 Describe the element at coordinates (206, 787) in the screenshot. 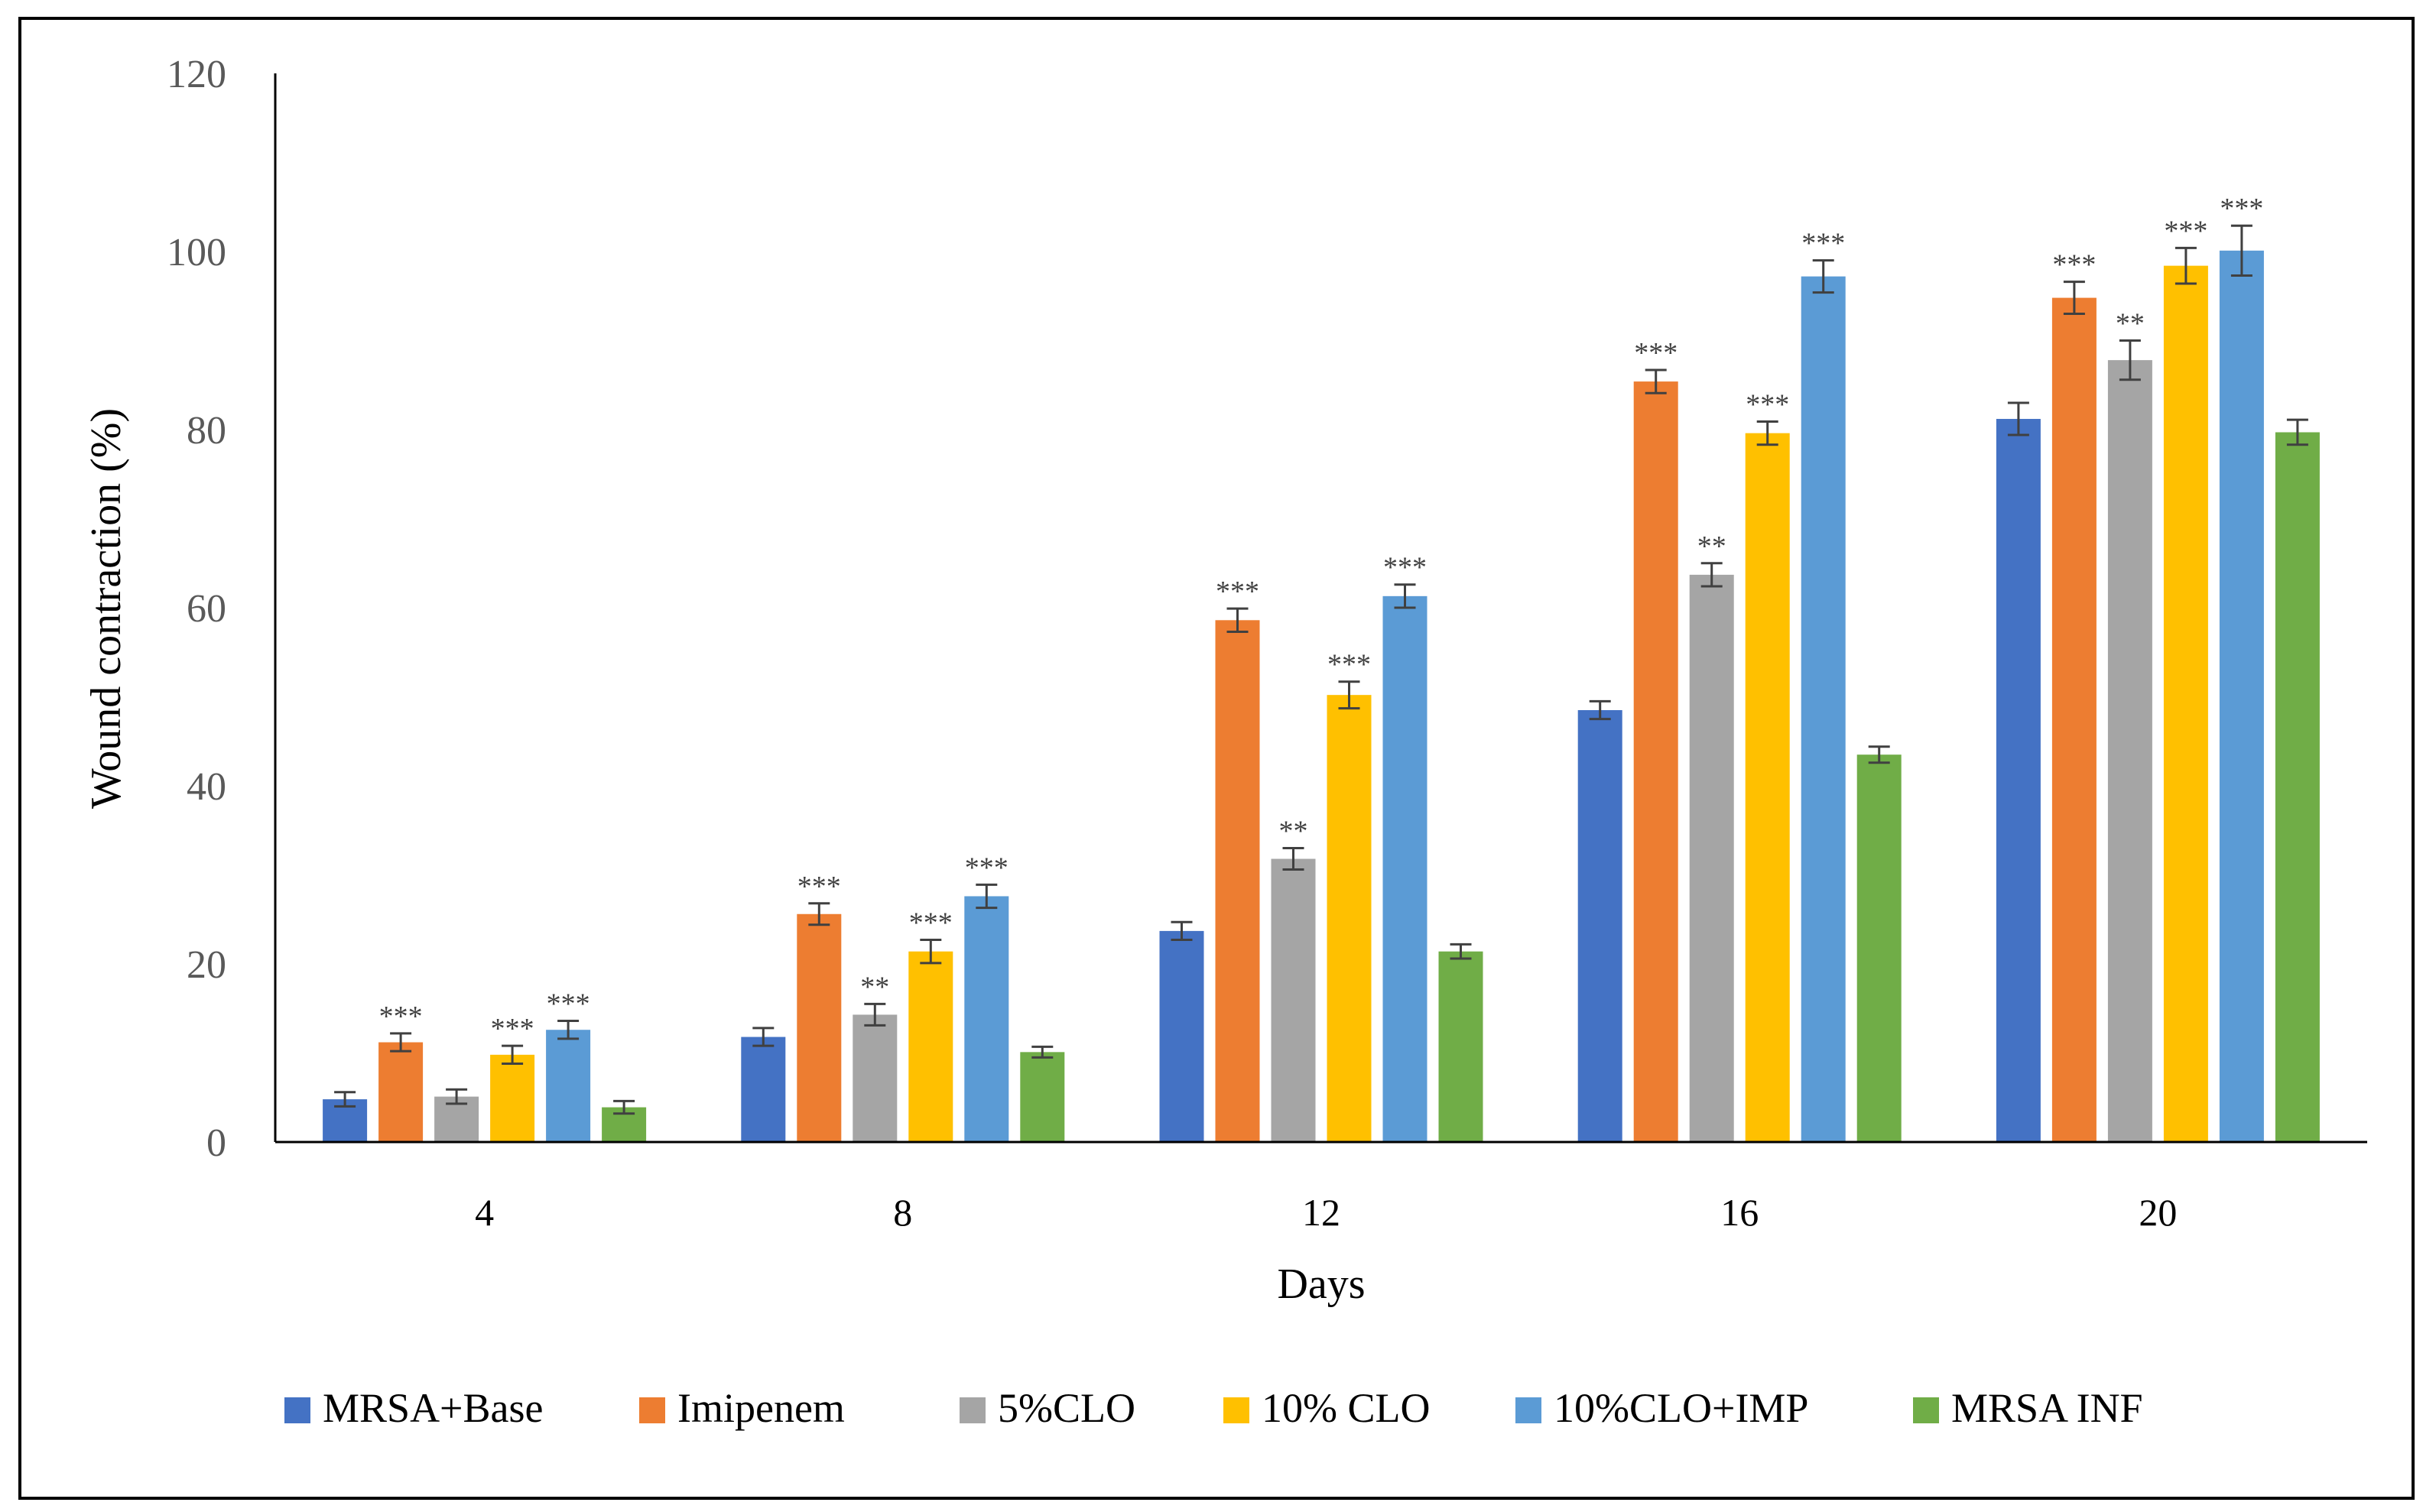

I see `y-tick-label: 40` at that location.